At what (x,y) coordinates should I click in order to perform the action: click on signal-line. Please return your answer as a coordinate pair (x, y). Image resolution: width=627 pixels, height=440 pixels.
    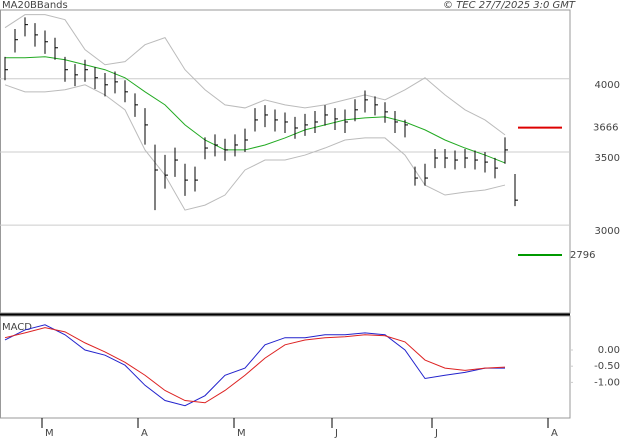
    Looking at the image, I should click on (255, 365).